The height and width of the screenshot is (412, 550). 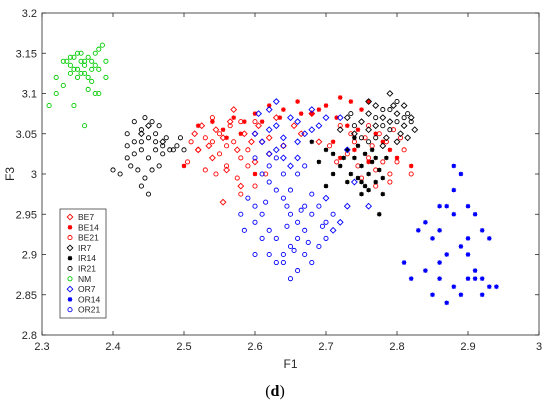 I want to click on legend-label: NM, so click(x=84, y=279).